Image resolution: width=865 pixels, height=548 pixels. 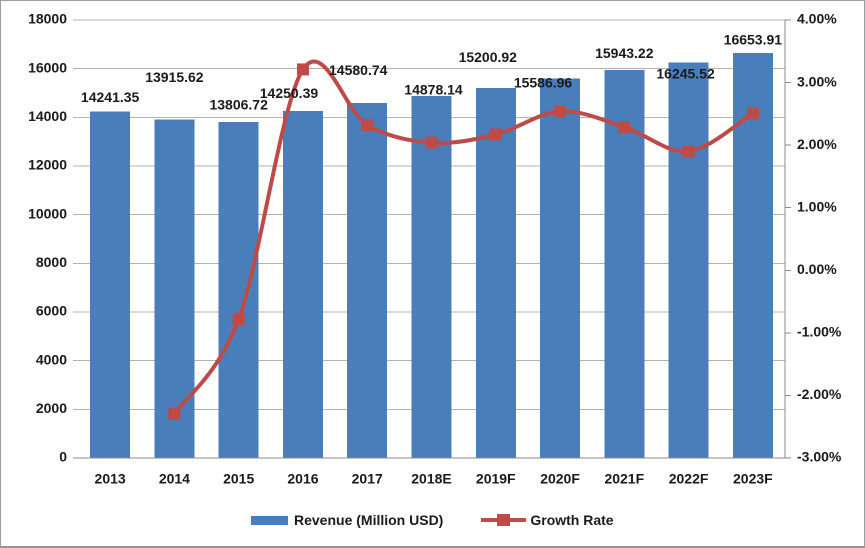 What do you see at coordinates (624, 53) in the screenshot?
I see `data-label-2021F: 15943.22` at bounding box center [624, 53].